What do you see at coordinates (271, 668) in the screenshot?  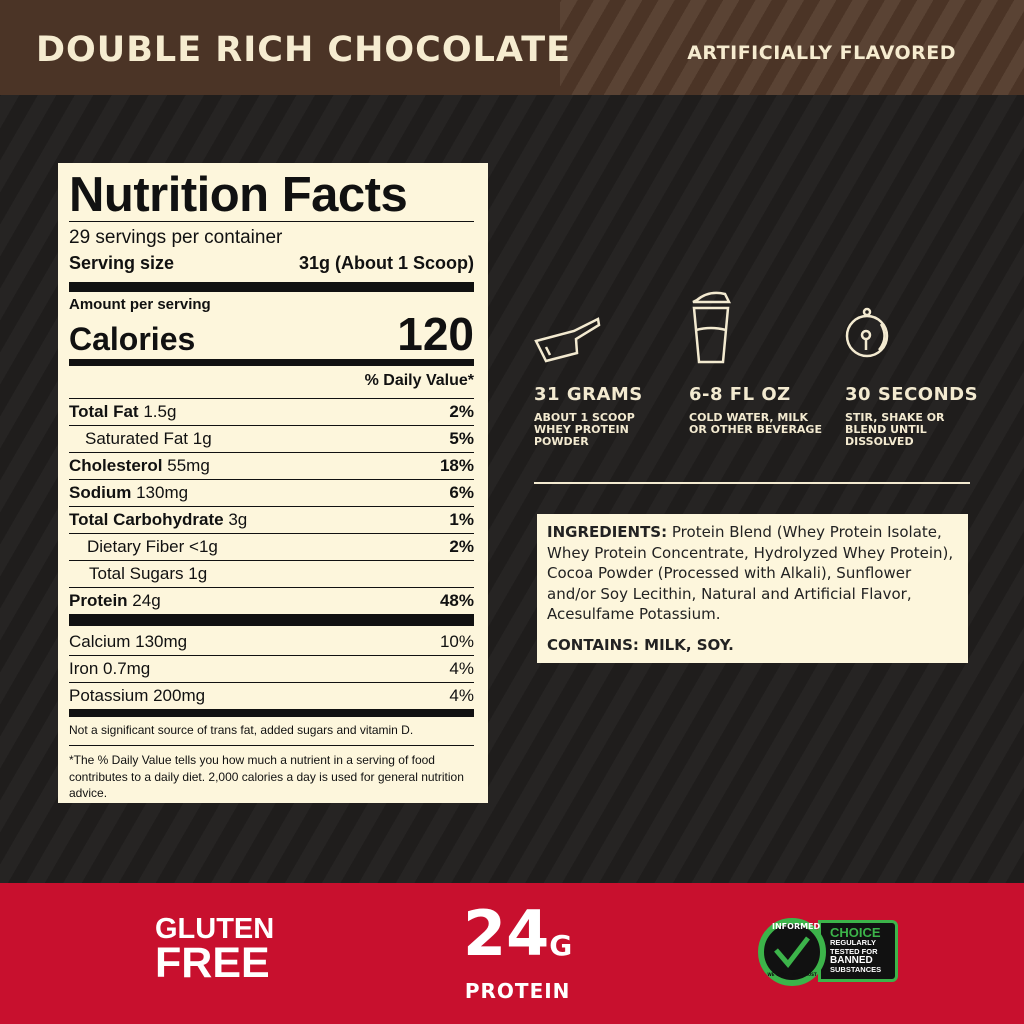 I see `mineral-row: Iron 0.7mg 4%` at bounding box center [271, 668].